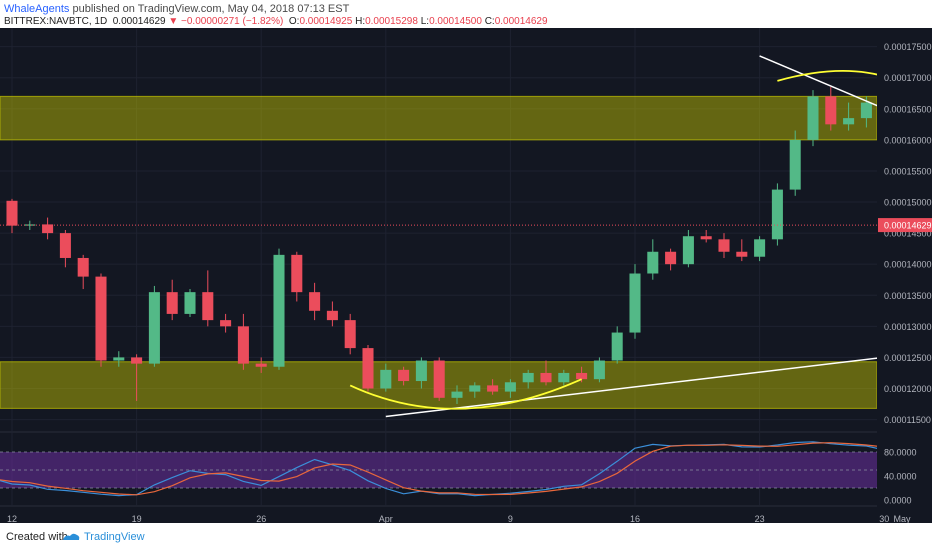 This screenshot has height=550, width=932. I want to click on price-tick-label: 0.00016000, so click(908, 140).